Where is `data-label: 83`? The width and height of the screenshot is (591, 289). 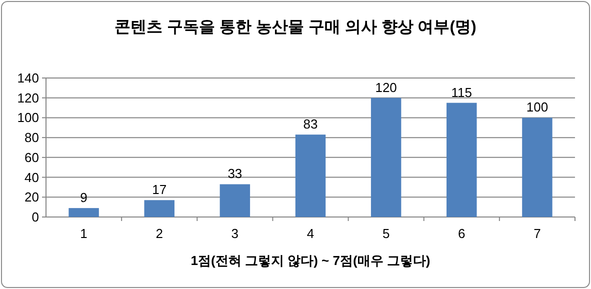
data-label: 83 is located at coordinates (310, 124).